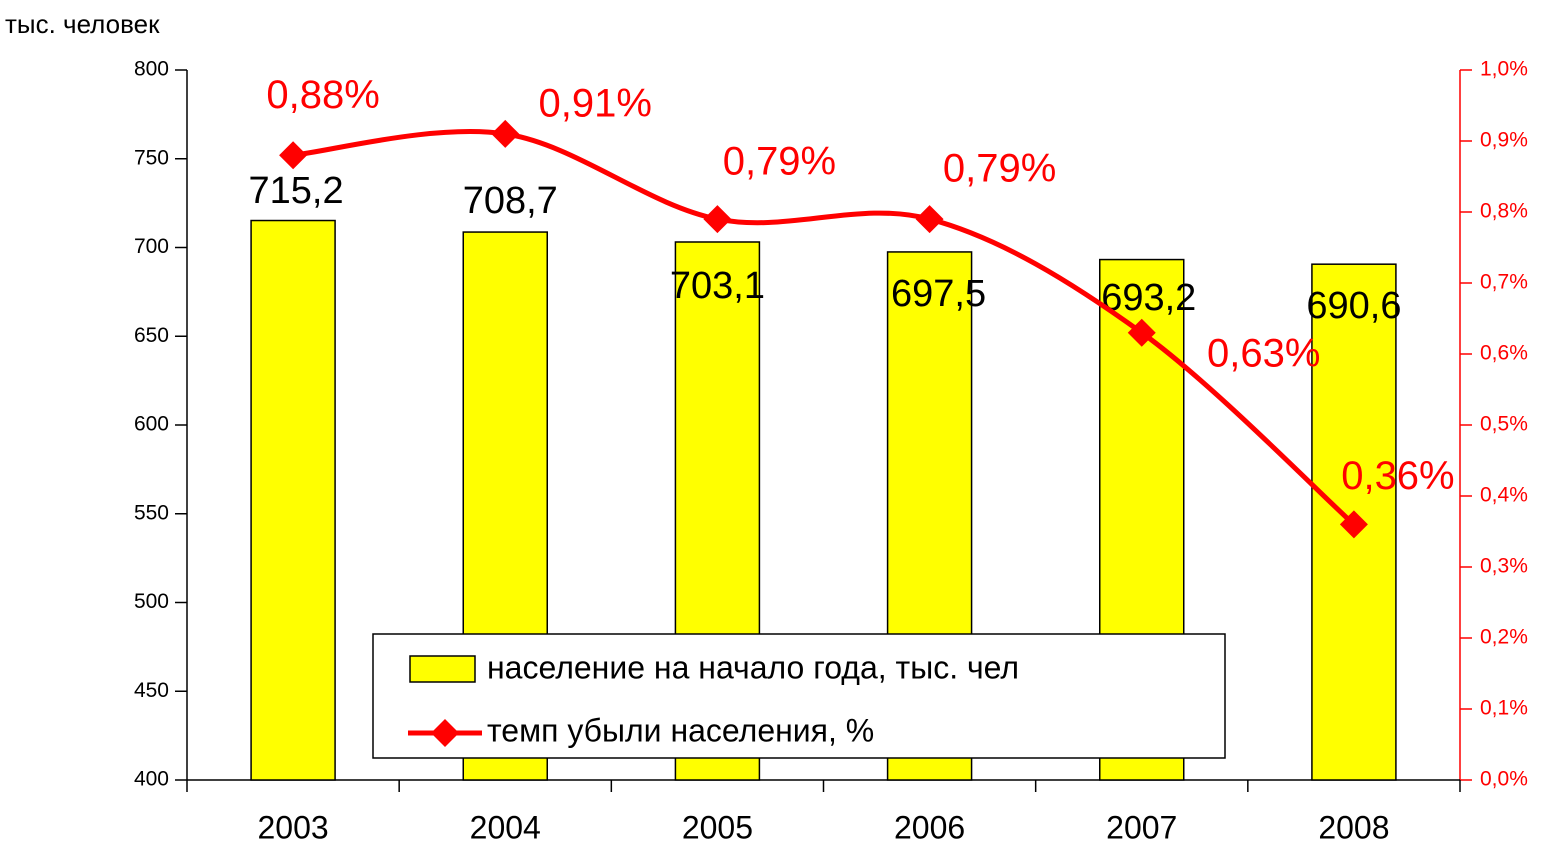  What do you see at coordinates (1504, 566) in the screenshot?
I see `y2-tick-label: 0,3%` at bounding box center [1504, 566].